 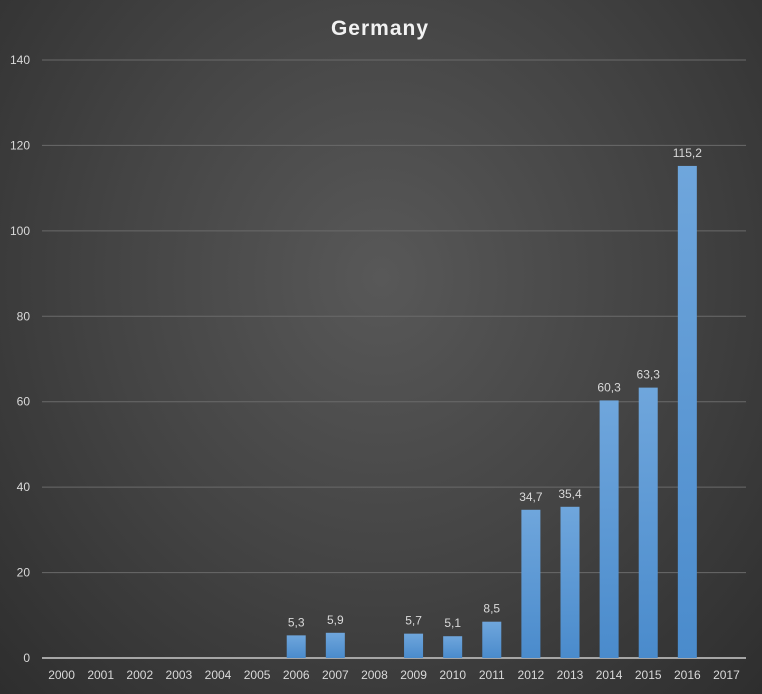 What do you see at coordinates (609, 387) in the screenshot?
I see `data-label-2014: 60,3` at bounding box center [609, 387].